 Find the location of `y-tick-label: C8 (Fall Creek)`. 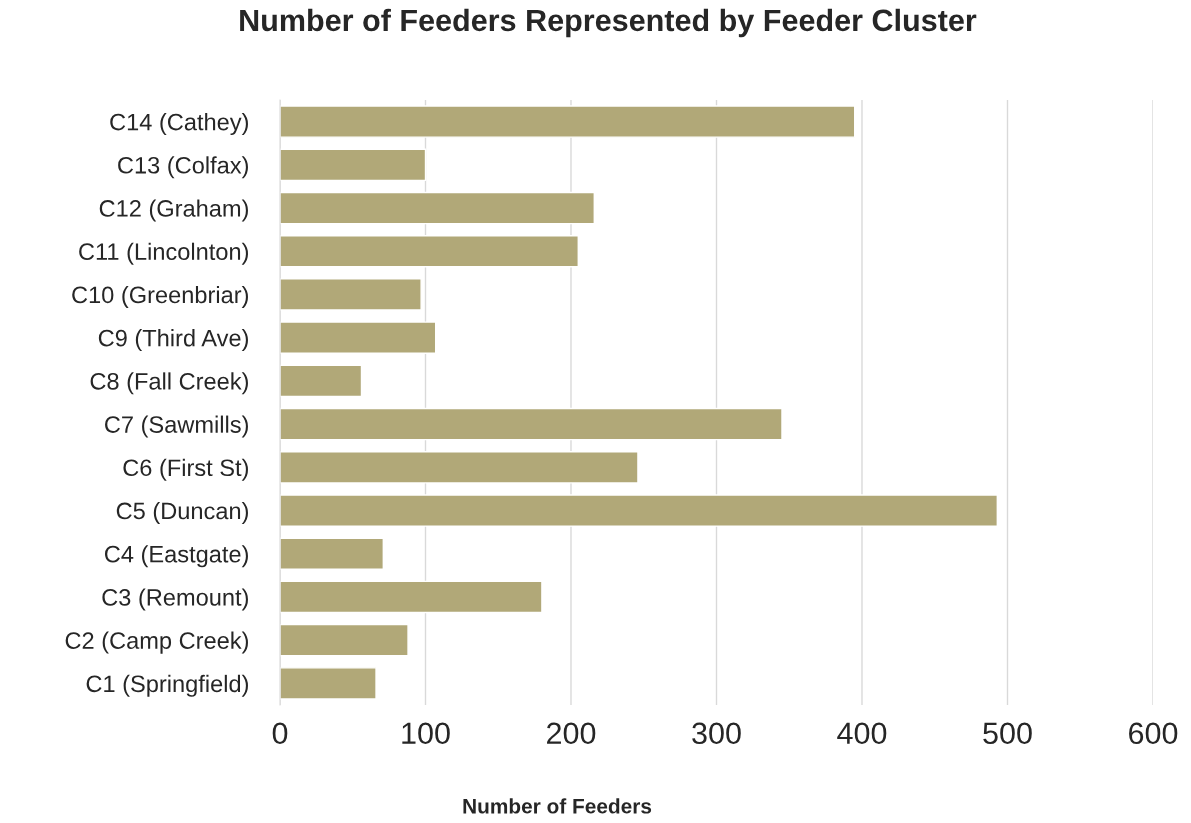

y-tick-label: C8 (Fall Creek) is located at coordinates (169, 383).